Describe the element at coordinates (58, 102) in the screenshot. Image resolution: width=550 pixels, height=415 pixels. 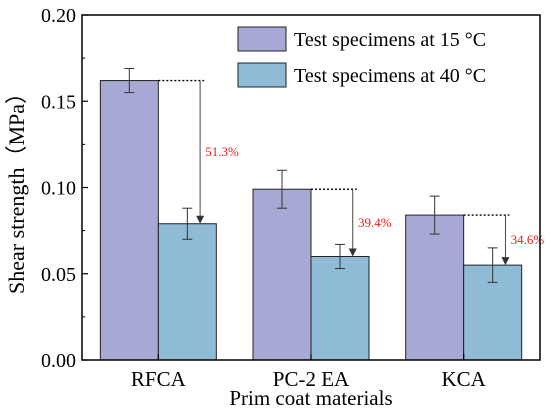
I see `y-tick-label: 0.15` at that location.